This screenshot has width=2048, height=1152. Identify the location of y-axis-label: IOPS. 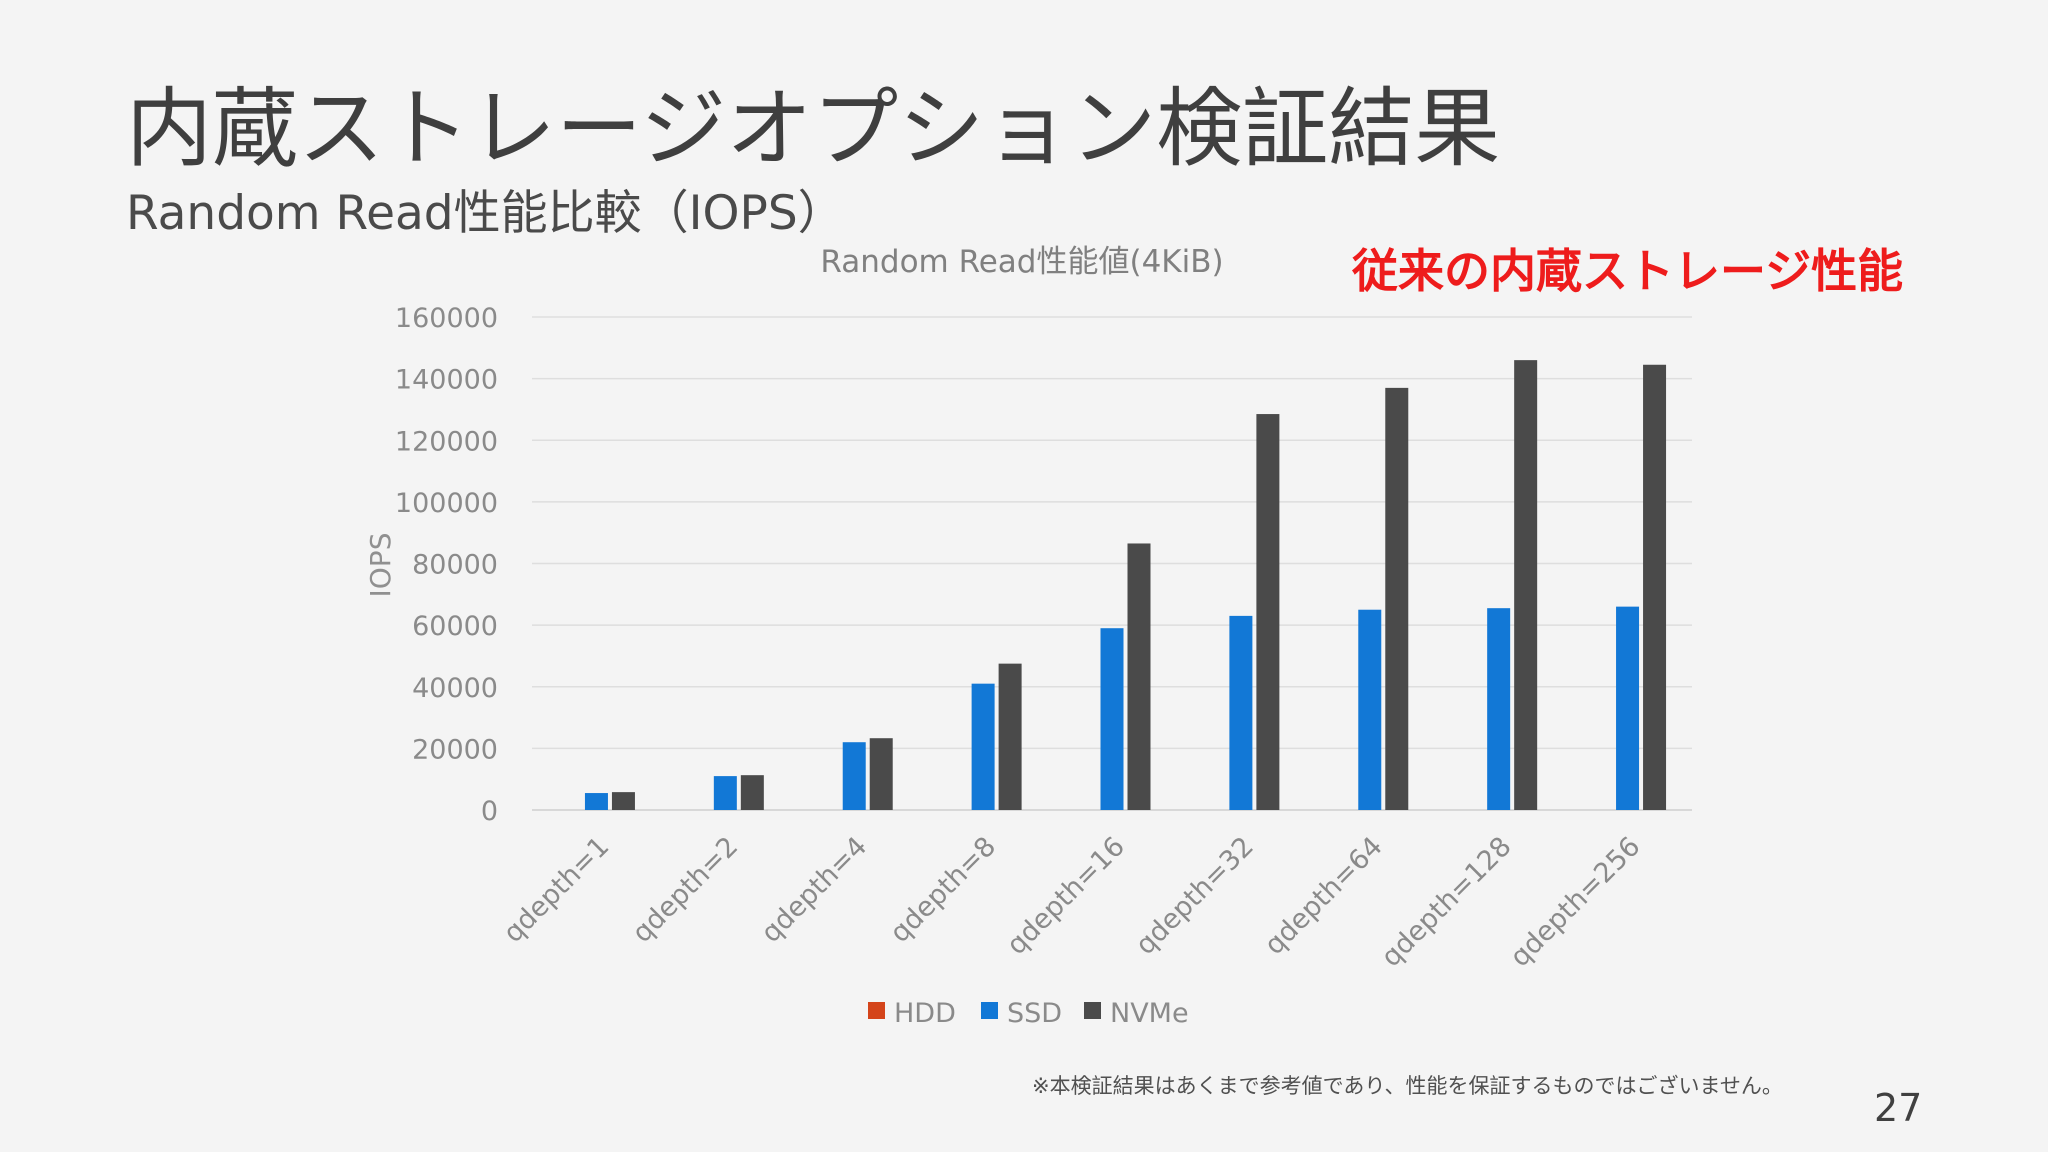
(380, 565).